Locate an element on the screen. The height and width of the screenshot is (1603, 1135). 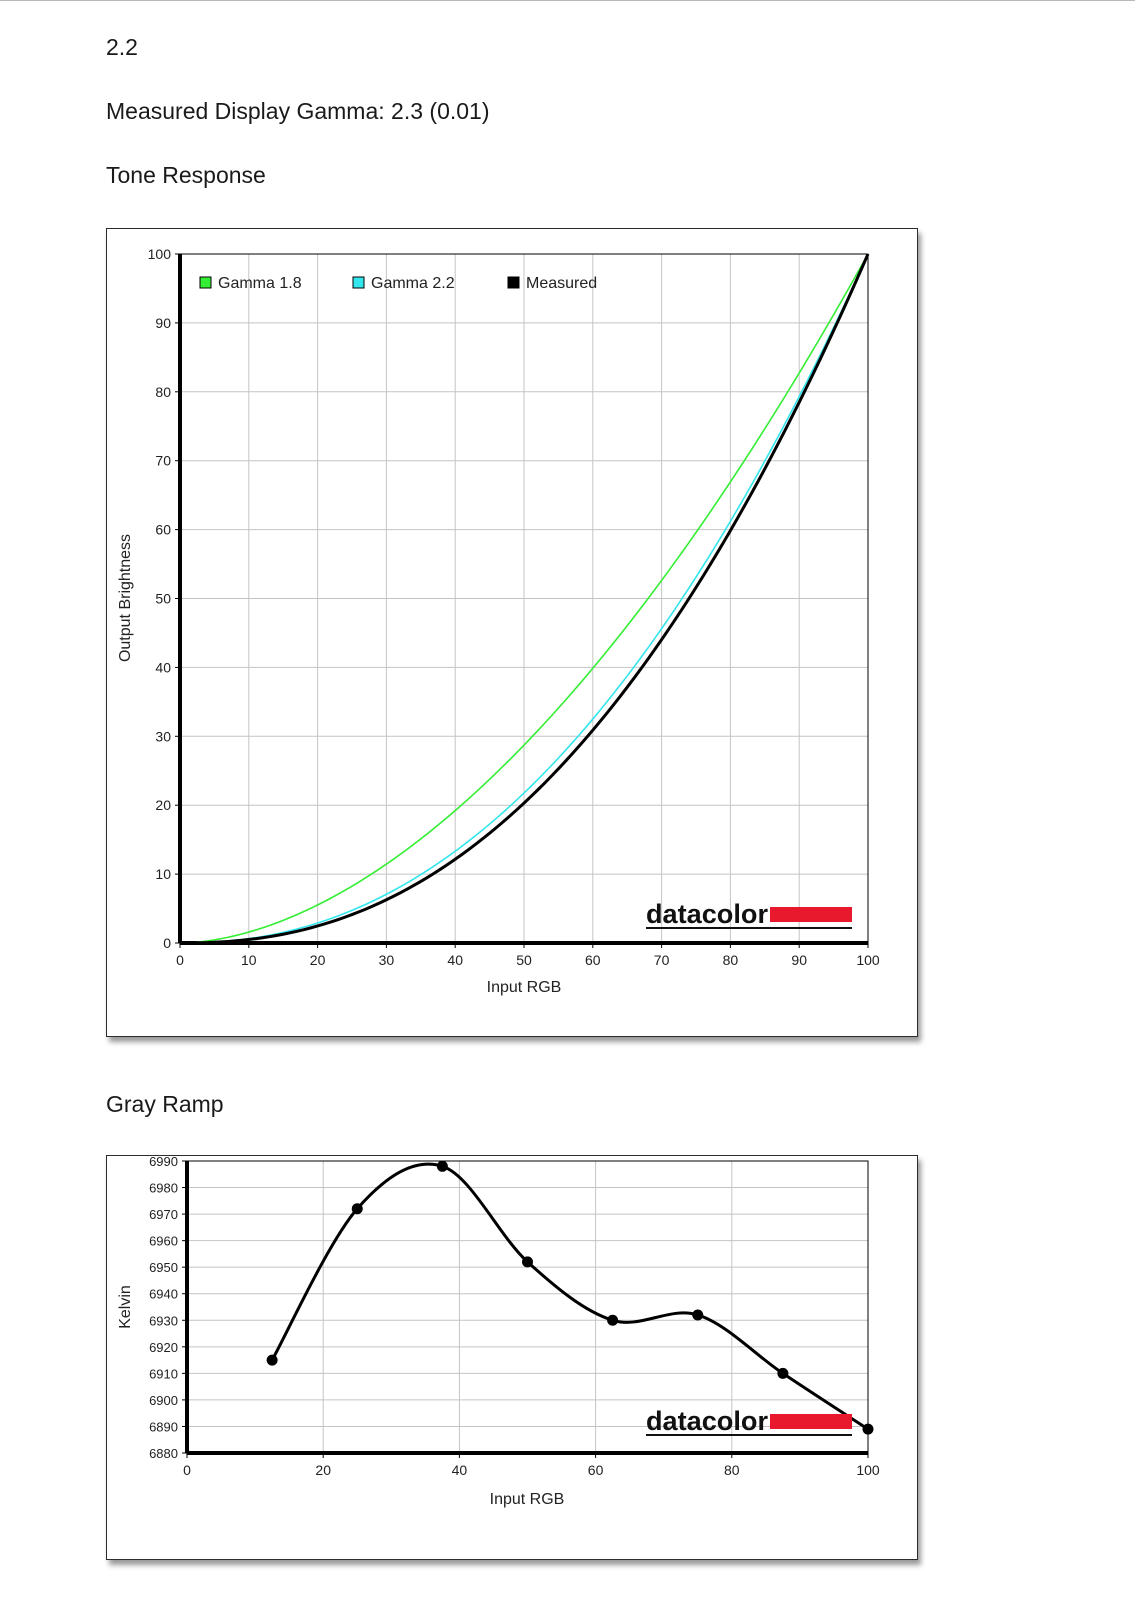
legend-label: Gamma 2.2 is located at coordinates (413, 283).